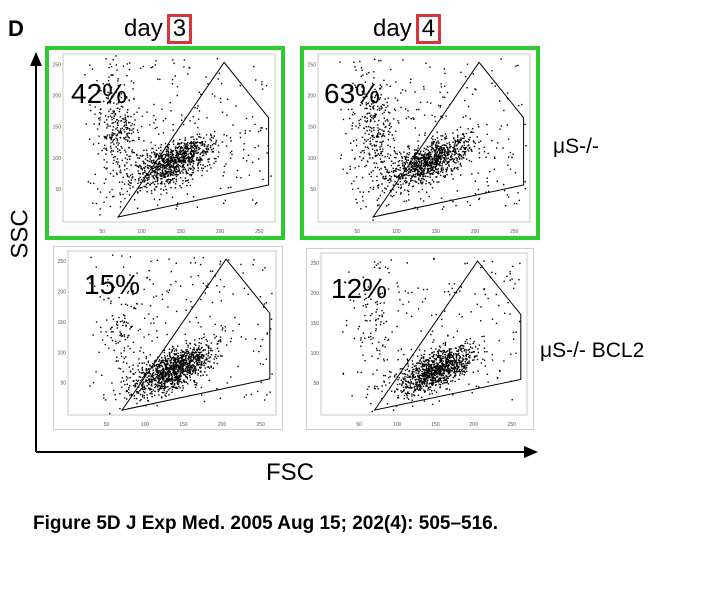 This screenshot has height=600, width=705. Describe the element at coordinates (36, 59) in the screenshot. I see `y-axis-arrow` at that location.